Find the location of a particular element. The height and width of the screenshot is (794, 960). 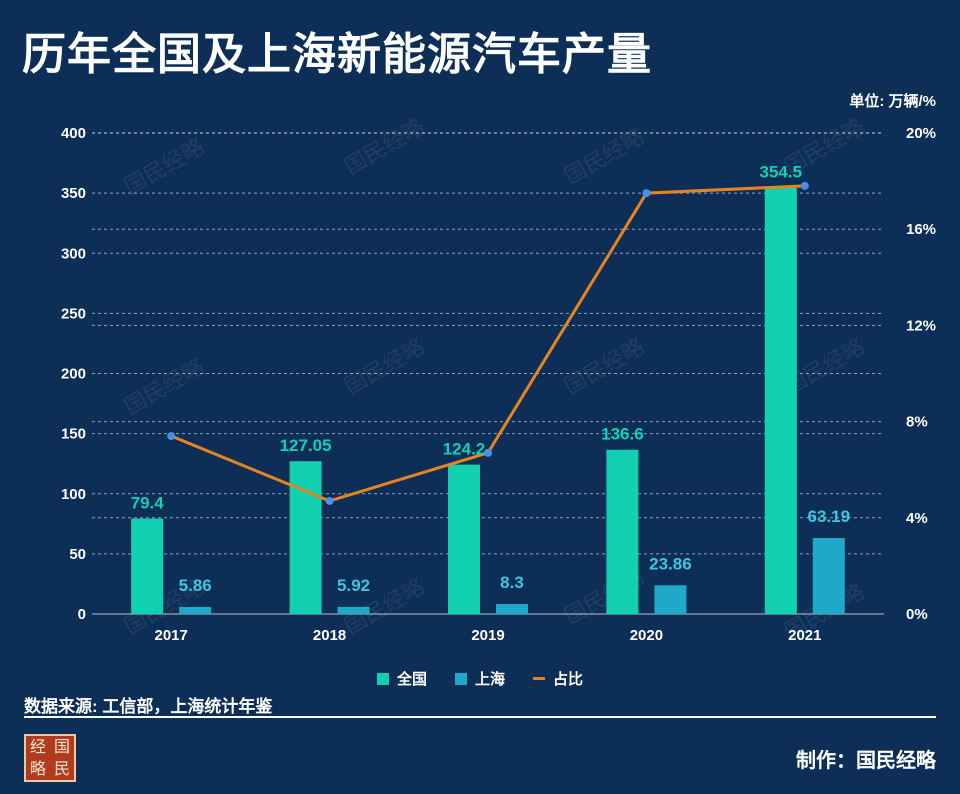

y-right-tick: 0% is located at coordinates (917, 614).